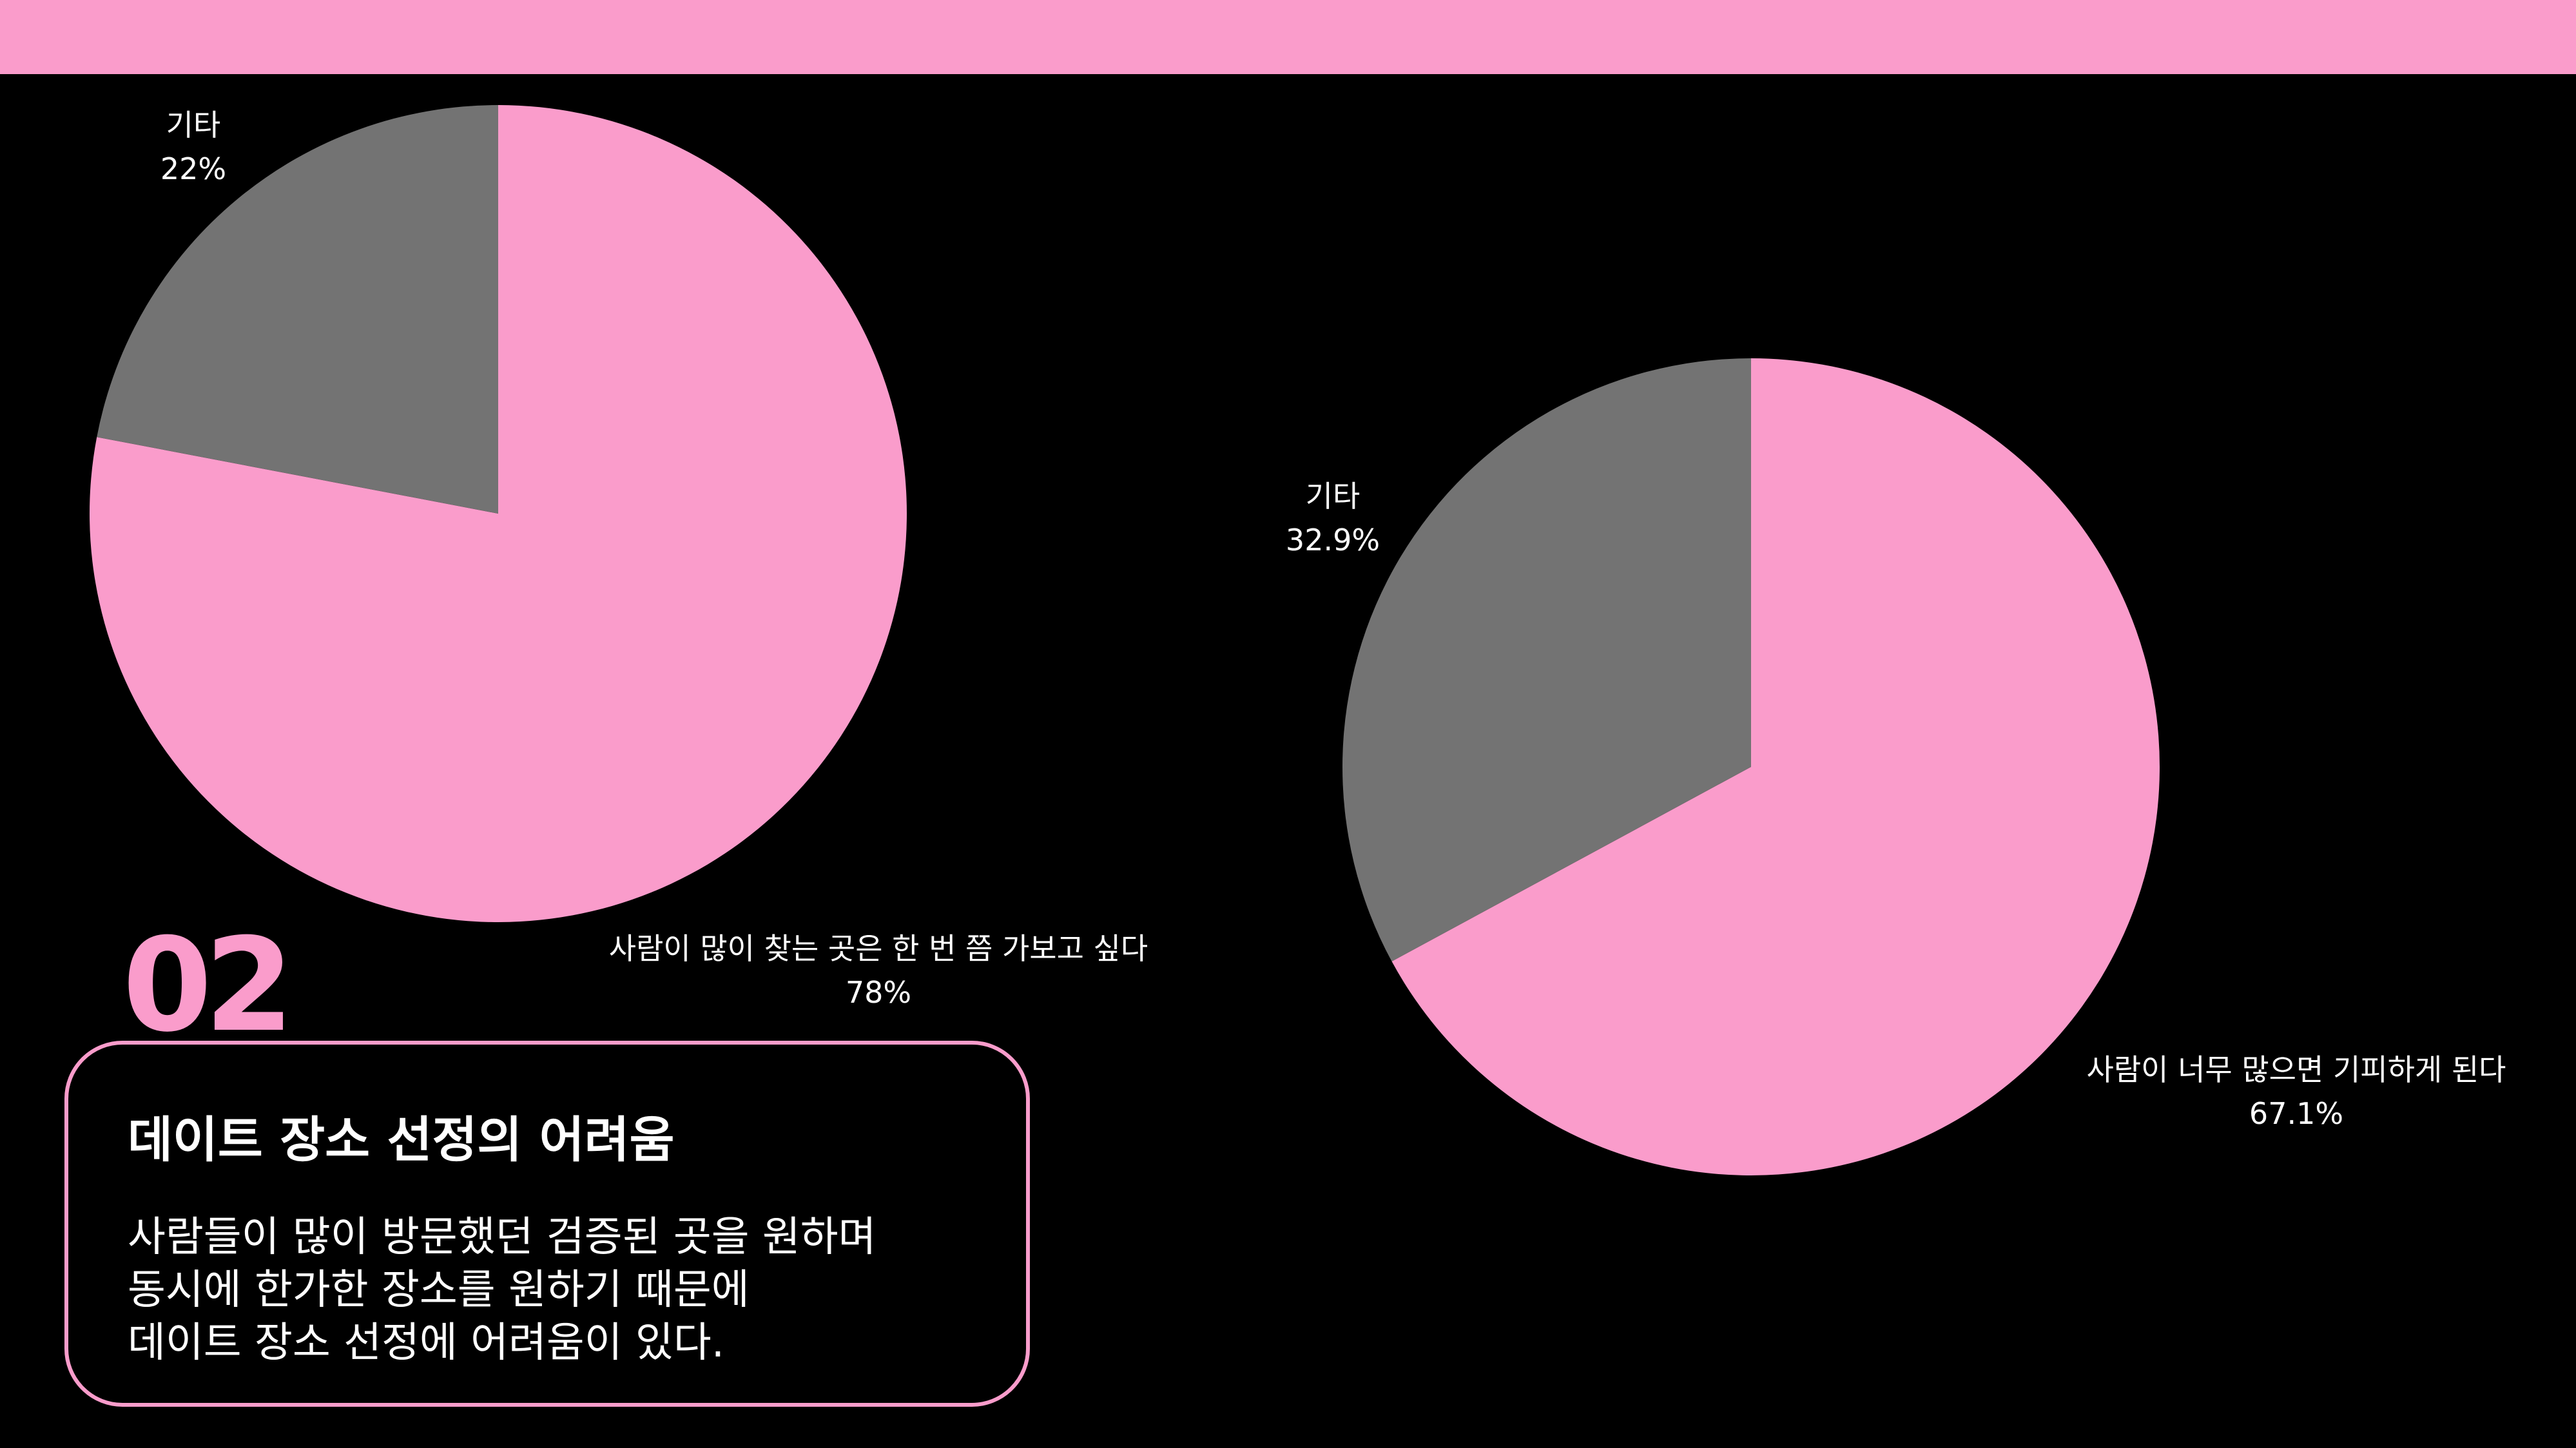  I want to click on card-body-line: 사람들이 많이 방문했던 검증된 곳을 원하며, so click(502, 1237).